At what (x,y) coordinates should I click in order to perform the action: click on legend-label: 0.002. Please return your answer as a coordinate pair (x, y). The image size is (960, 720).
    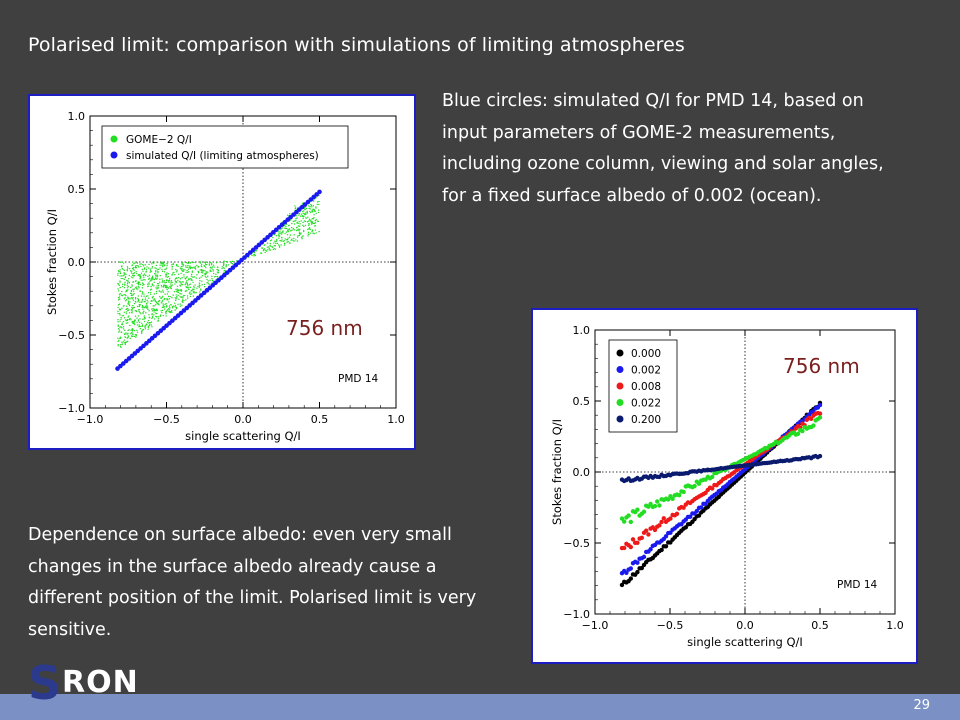
    Looking at the image, I should click on (646, 371).